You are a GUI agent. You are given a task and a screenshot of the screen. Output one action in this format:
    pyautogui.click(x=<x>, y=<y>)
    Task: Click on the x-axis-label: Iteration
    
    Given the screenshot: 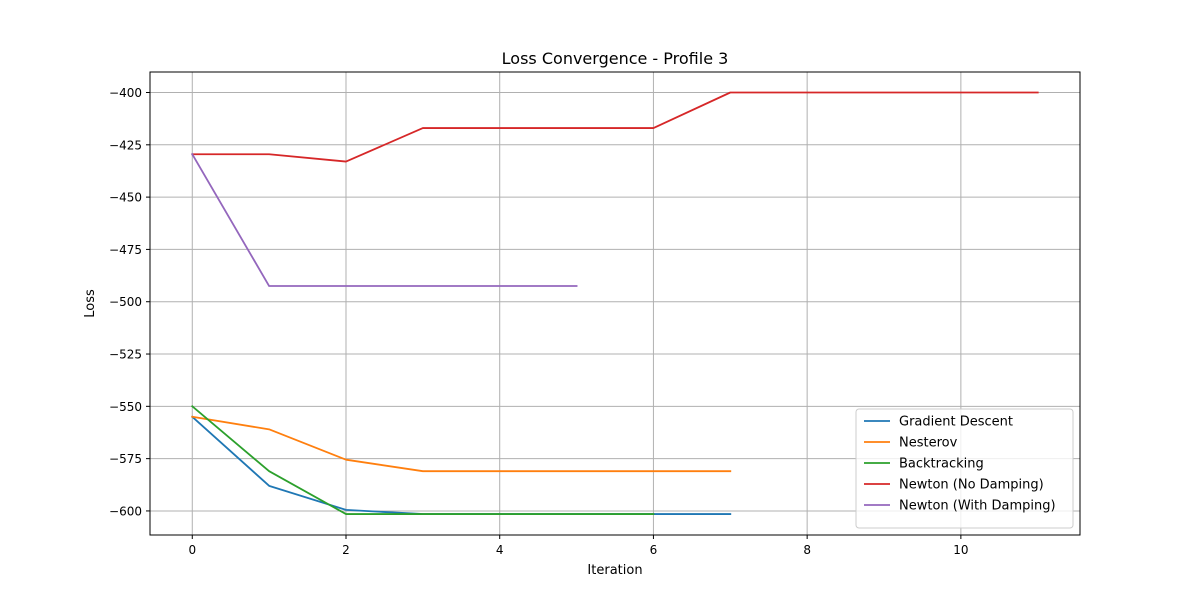 What is the action you would take?
    pyautogui.click(x=614, y=570)
    